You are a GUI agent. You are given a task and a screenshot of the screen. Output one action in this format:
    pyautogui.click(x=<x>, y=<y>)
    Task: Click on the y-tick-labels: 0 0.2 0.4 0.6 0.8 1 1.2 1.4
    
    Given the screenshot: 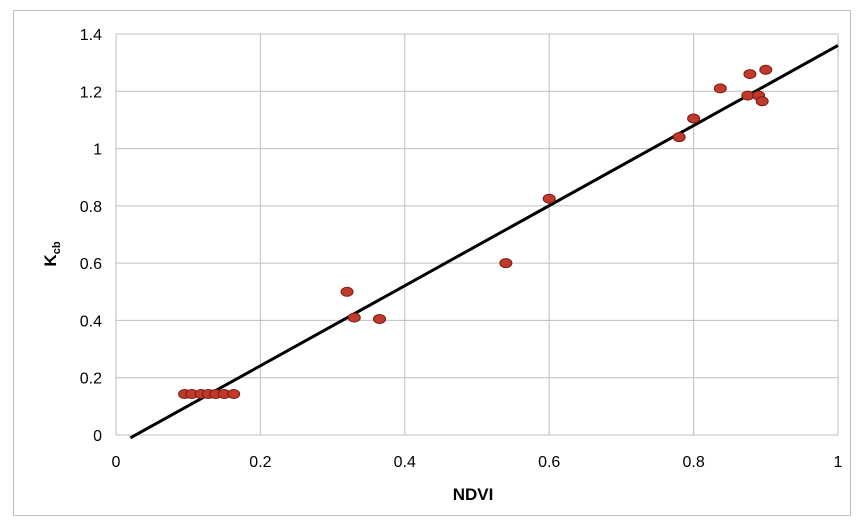 What is the action you would take?
    pyautogui.click(x=91, y=236)
    